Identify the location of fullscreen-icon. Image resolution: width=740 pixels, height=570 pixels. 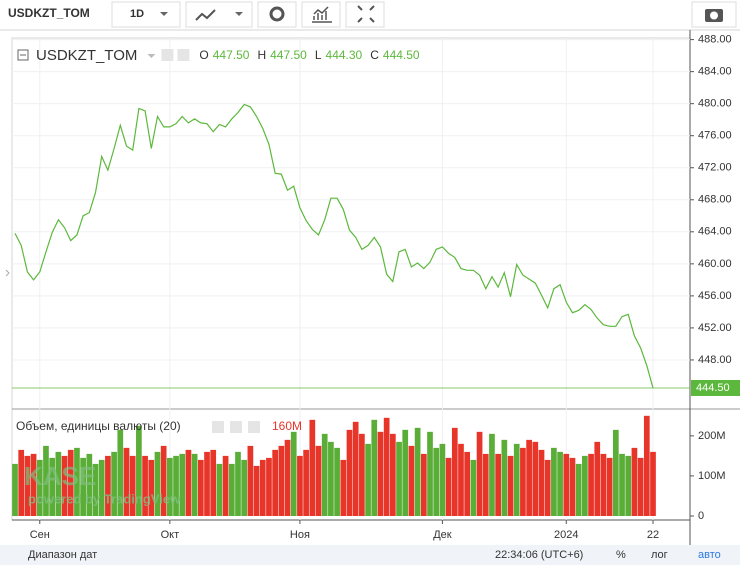
(366, 14).